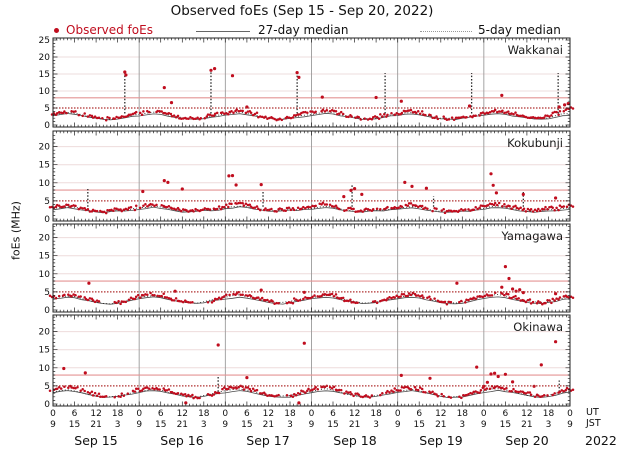 This screenshot has height=457, width=640. I want to click on y-axis-title: foEs (MHz), so click(16, 230).